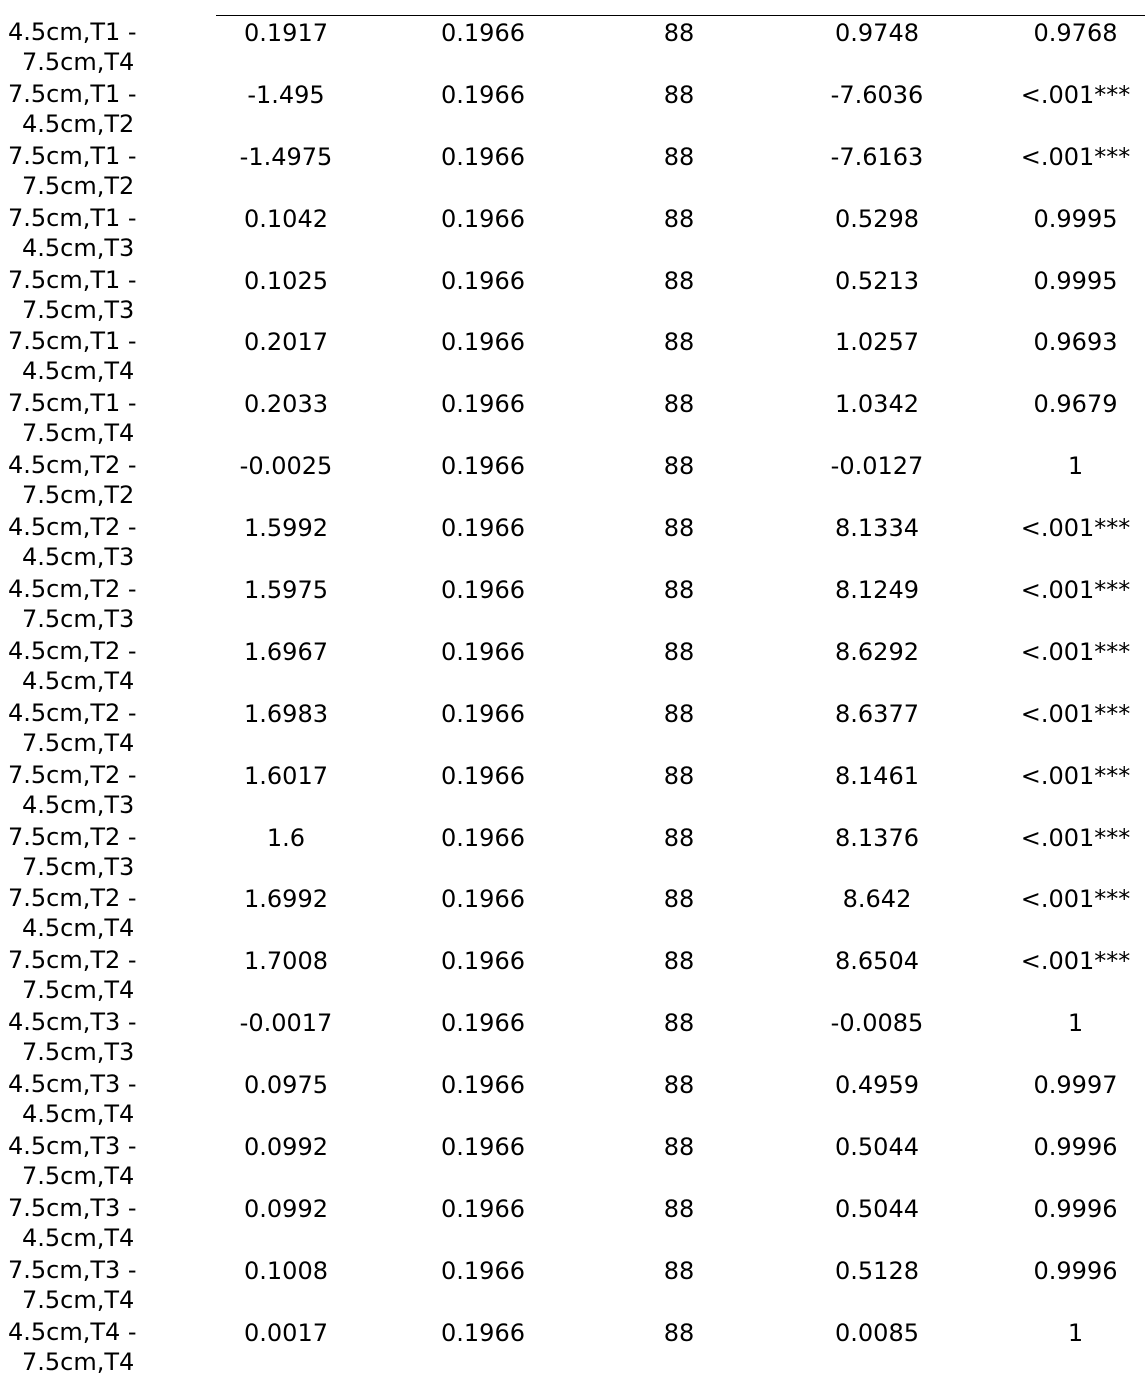 The width and height of the screenshot is (1145, 1379). I want to click on comparison-cell: 7.5cm,T1 -4.5cm,T4, so click(112, 357).